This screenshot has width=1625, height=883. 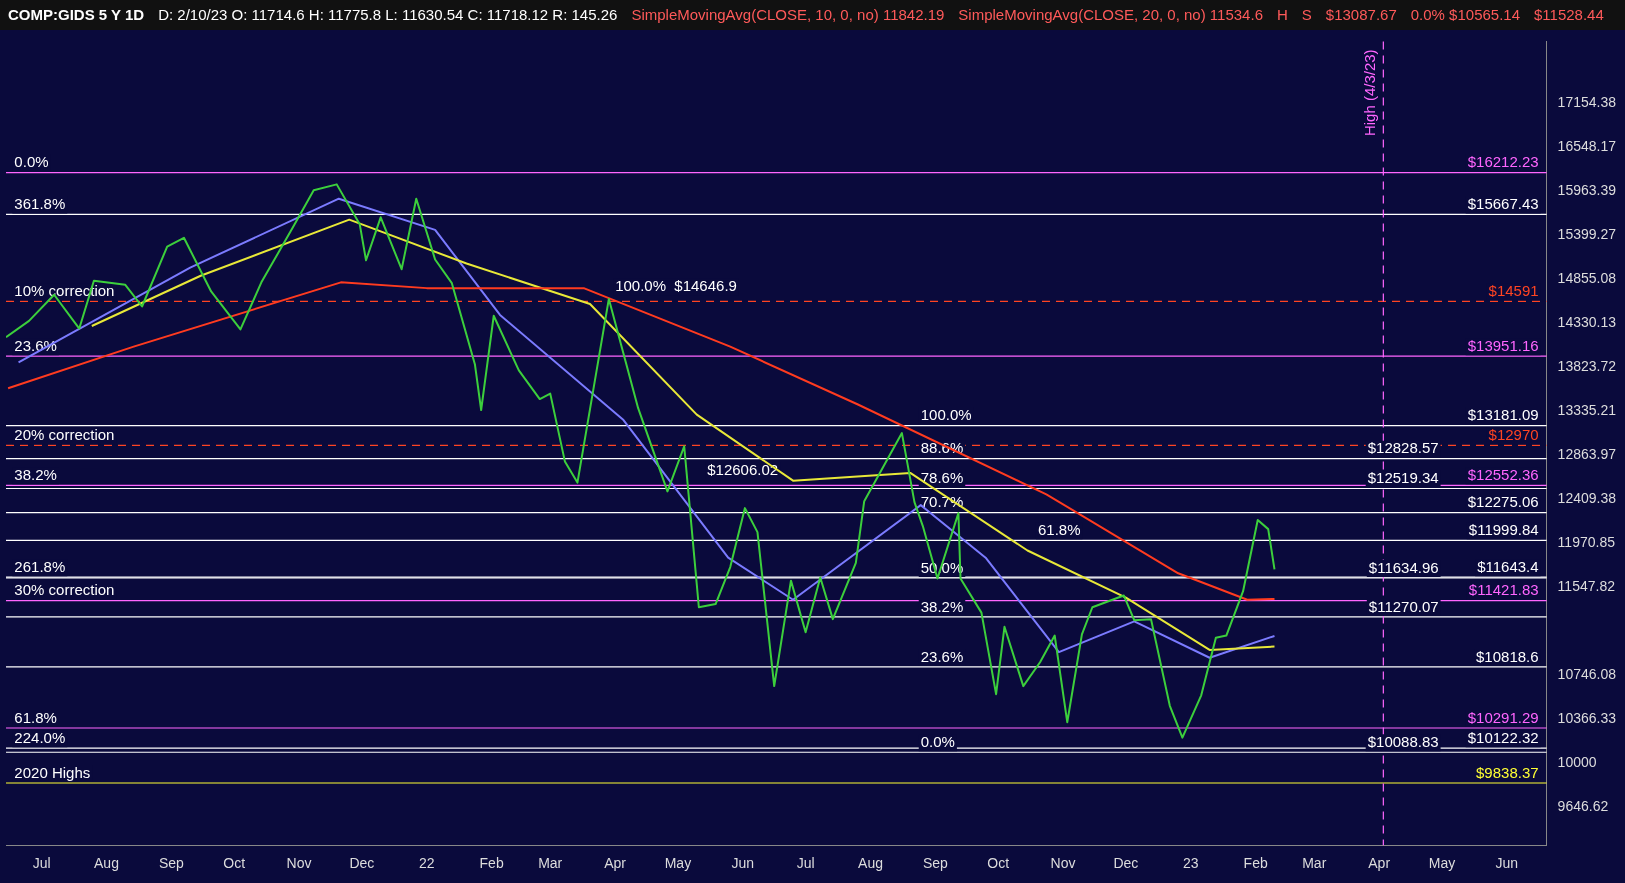 What do you see at coordinates (1587, 278) in the screenshot?
I see `y-tick-label: 14855.08` at bounding box center [1587, 278].